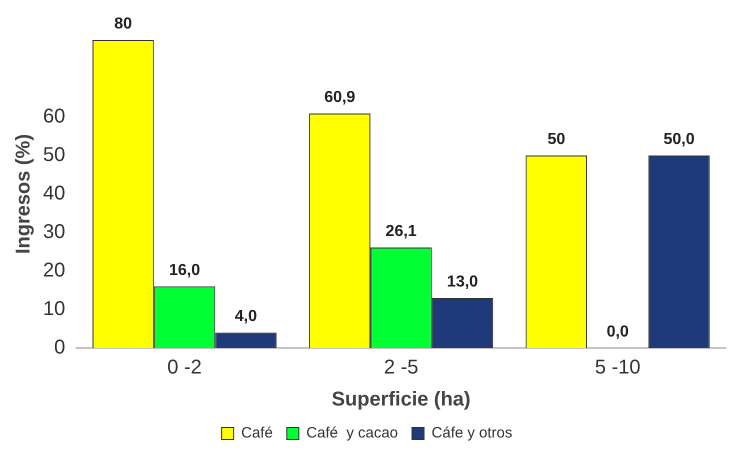 The width and height of the screenshot is (754, 459). I want to click on data-label: 80, so click(123, 23).